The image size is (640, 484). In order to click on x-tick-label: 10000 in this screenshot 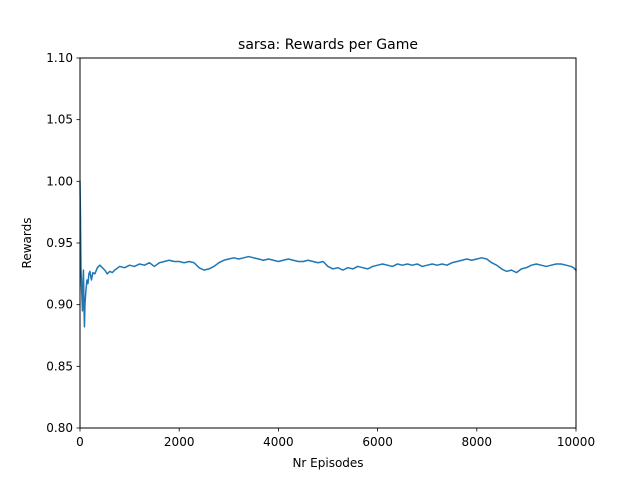, I will do `click(576, 442)`.